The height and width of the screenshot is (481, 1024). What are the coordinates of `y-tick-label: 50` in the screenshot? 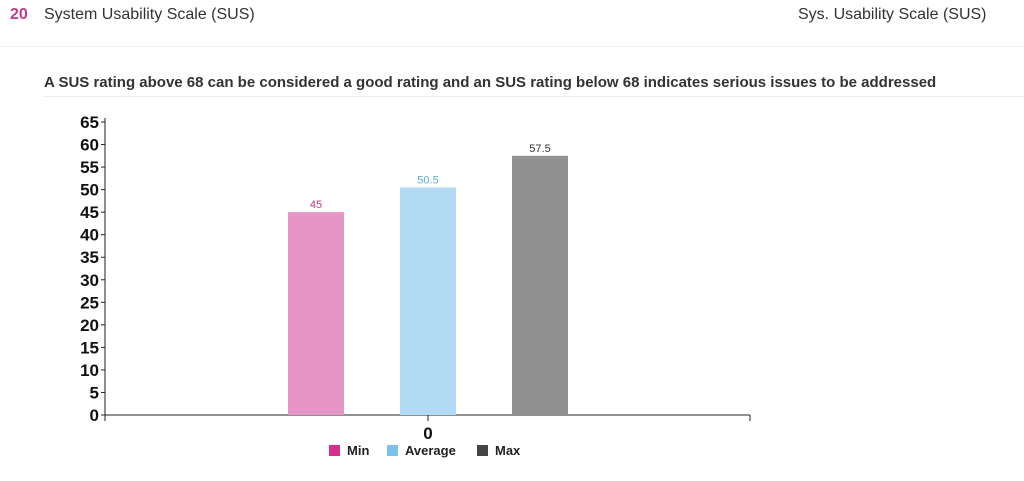 It's located at (89, 190).